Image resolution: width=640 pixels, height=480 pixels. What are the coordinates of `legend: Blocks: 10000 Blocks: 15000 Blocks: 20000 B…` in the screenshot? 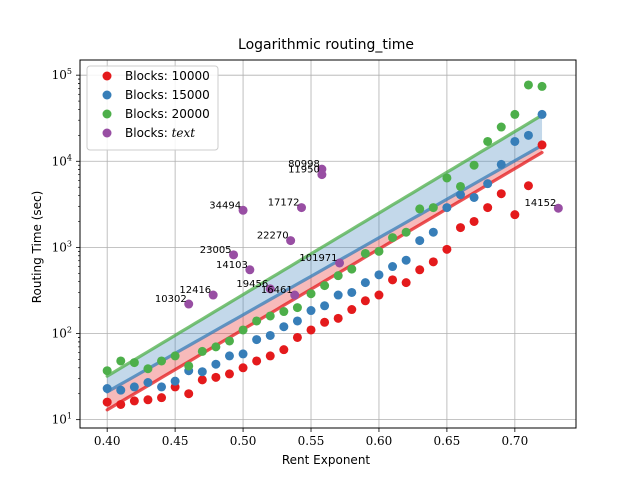 It's located at (152, 108).